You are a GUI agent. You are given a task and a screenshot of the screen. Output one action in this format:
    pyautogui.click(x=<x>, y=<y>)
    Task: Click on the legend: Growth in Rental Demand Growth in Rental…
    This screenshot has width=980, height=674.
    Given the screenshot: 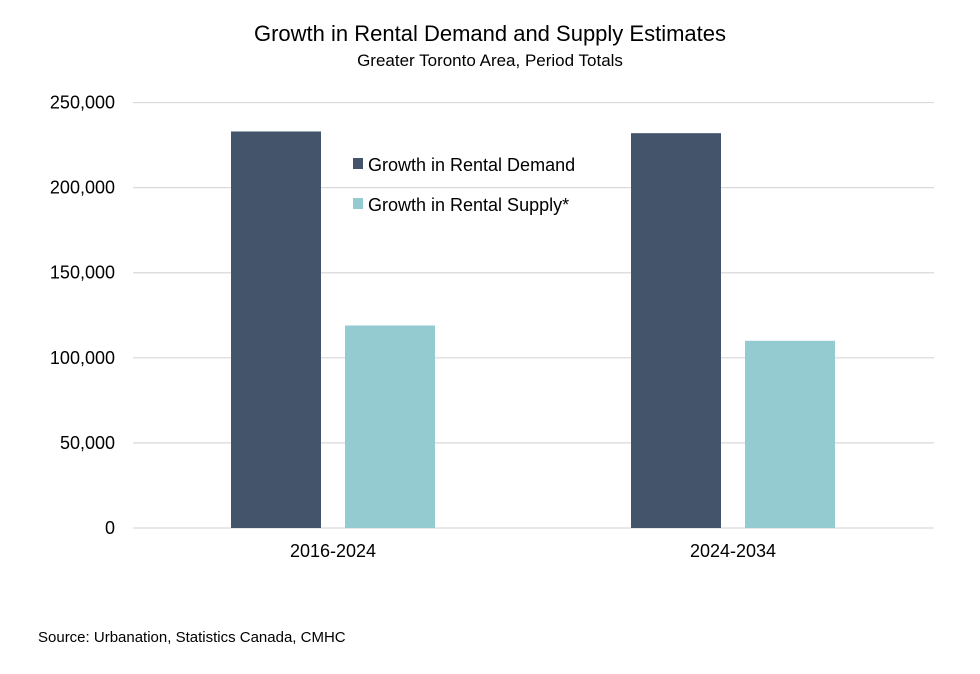 What is the action you would take?
    pyautogui.click(x=464, y=185)
    